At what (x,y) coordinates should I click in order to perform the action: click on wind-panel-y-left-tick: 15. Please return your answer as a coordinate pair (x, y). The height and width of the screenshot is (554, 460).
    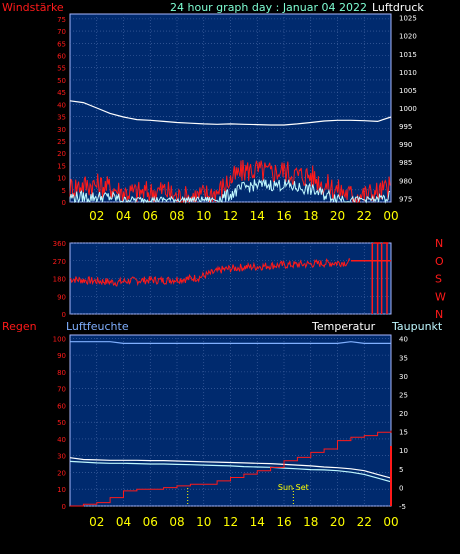
    Looking at the image, I should click on (61, 166).